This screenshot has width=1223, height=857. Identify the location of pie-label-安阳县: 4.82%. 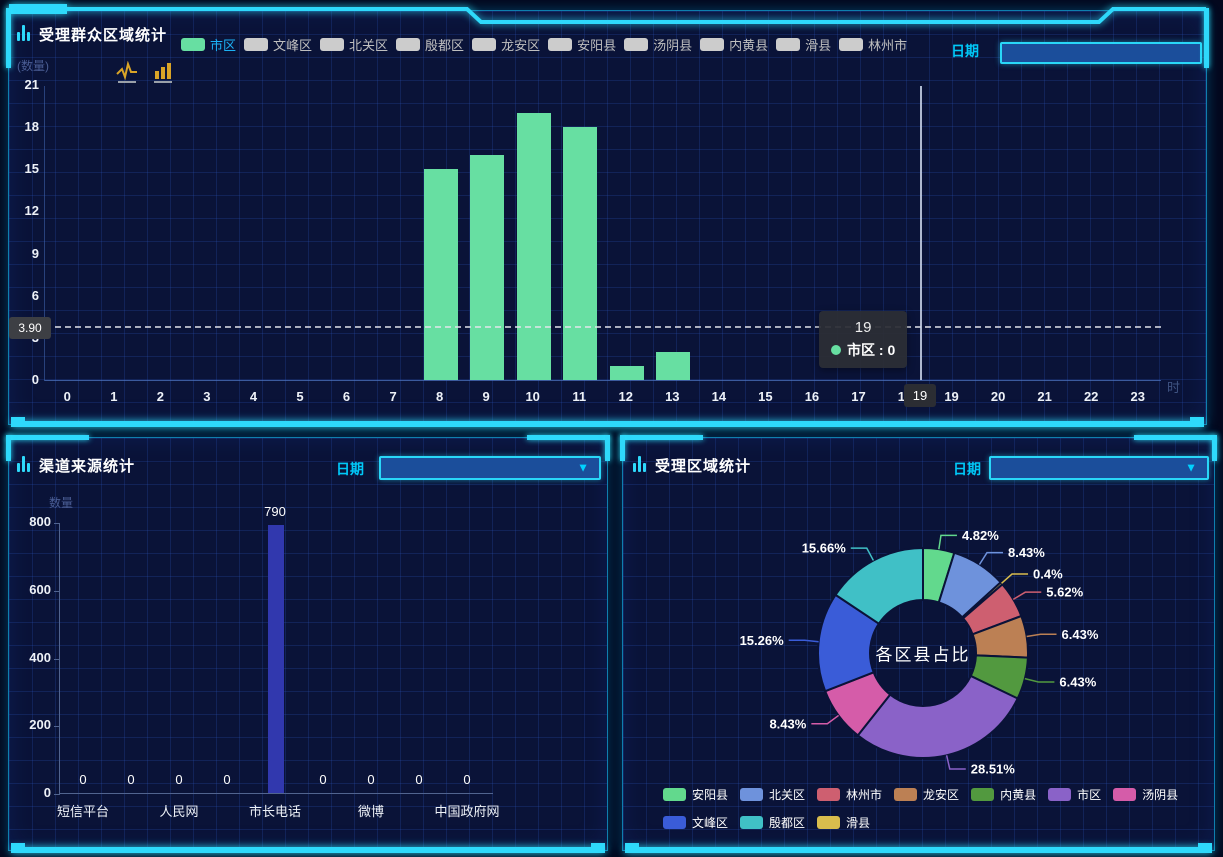
(980, 535).